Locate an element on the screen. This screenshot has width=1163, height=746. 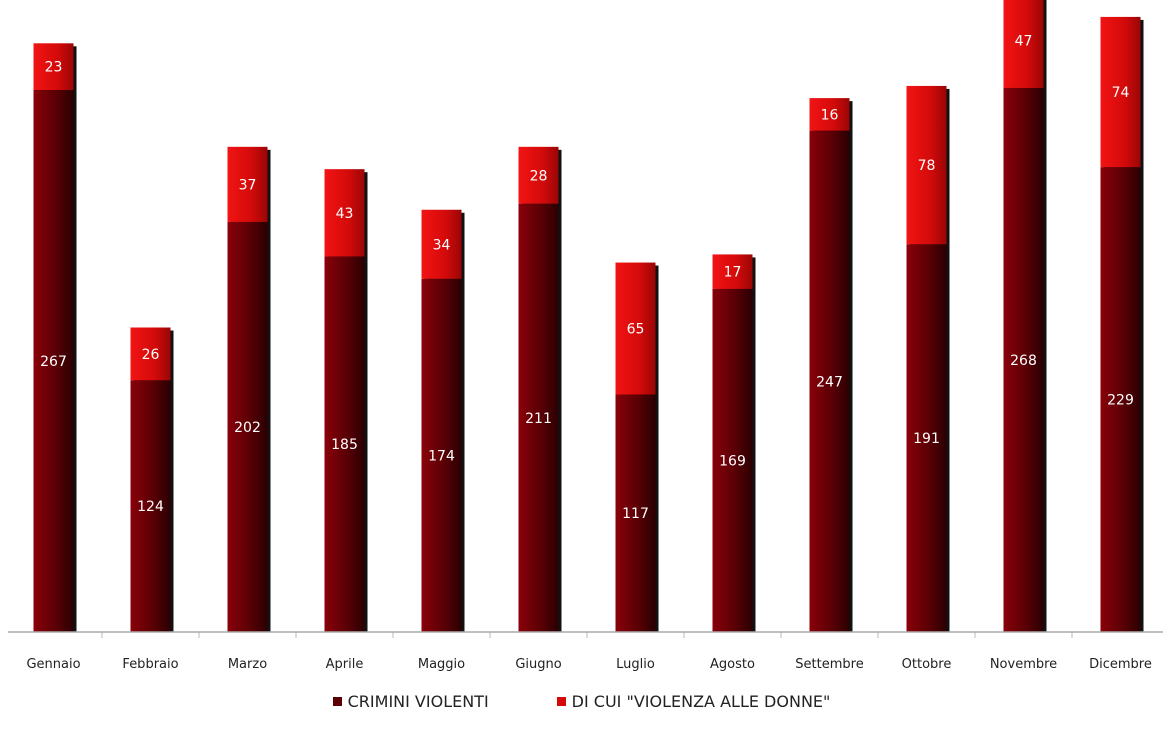
data-label-violenza-alle-donne: 37 is located at coordinates (248, 185).